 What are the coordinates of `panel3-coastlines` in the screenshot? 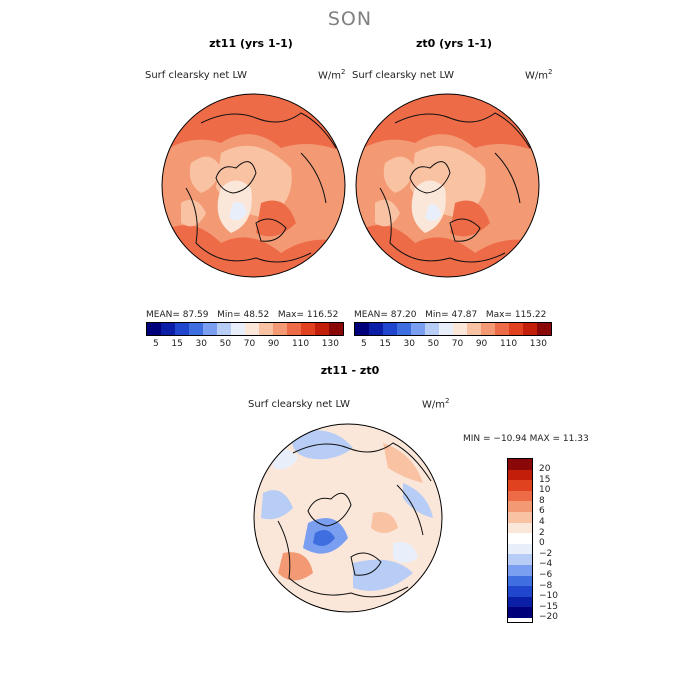 It's located at (354, 520).